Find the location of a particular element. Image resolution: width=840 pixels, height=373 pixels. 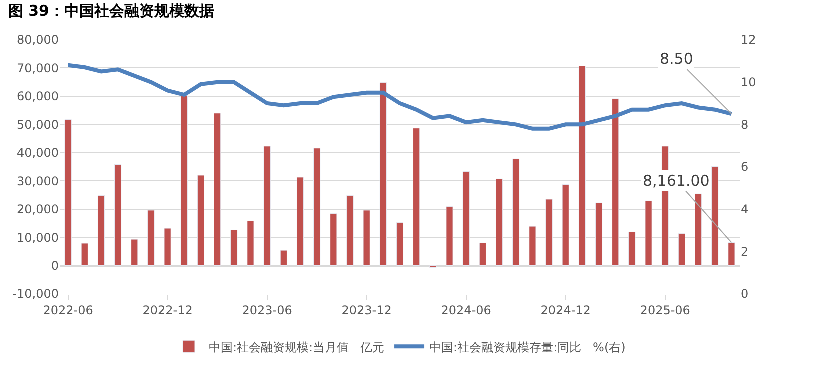

line-series is located at coordinates (400, 97).